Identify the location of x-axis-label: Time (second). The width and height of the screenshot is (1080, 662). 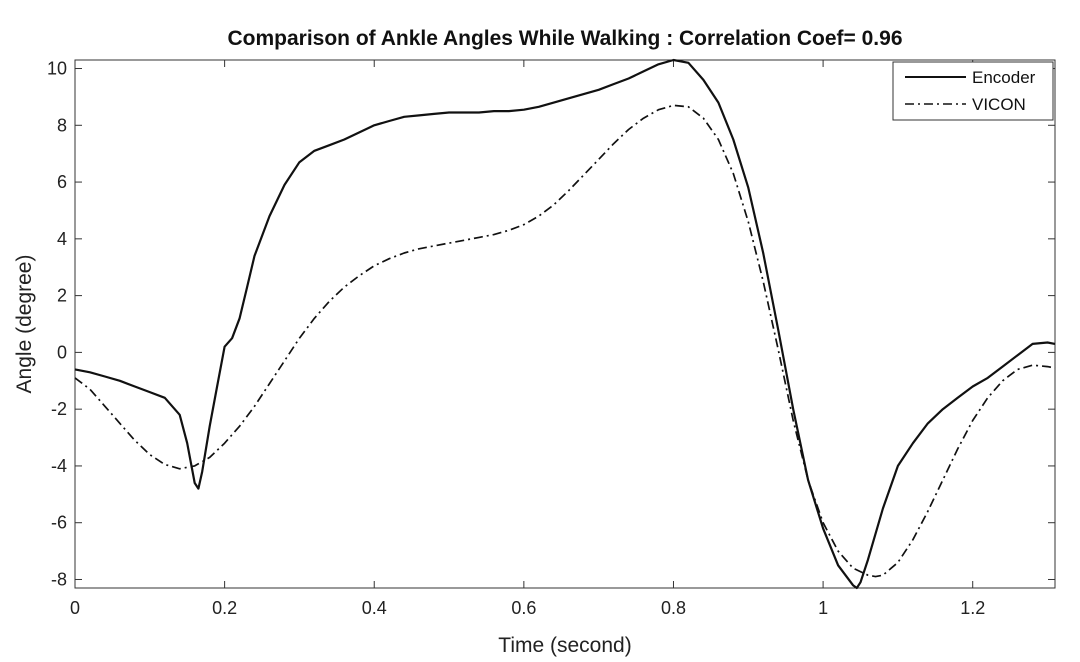
(564, 645).